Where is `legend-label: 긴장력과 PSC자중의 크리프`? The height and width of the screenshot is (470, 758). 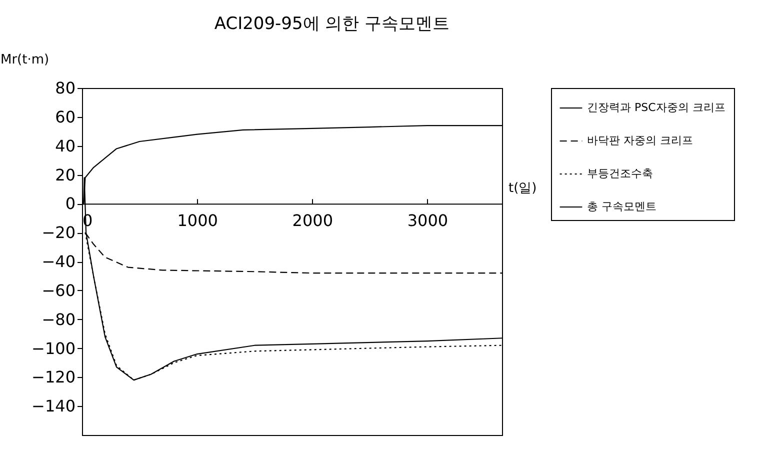
legend-label: 긴장력과 PSC자중의 크리프 is located at coordinates (656, 107).